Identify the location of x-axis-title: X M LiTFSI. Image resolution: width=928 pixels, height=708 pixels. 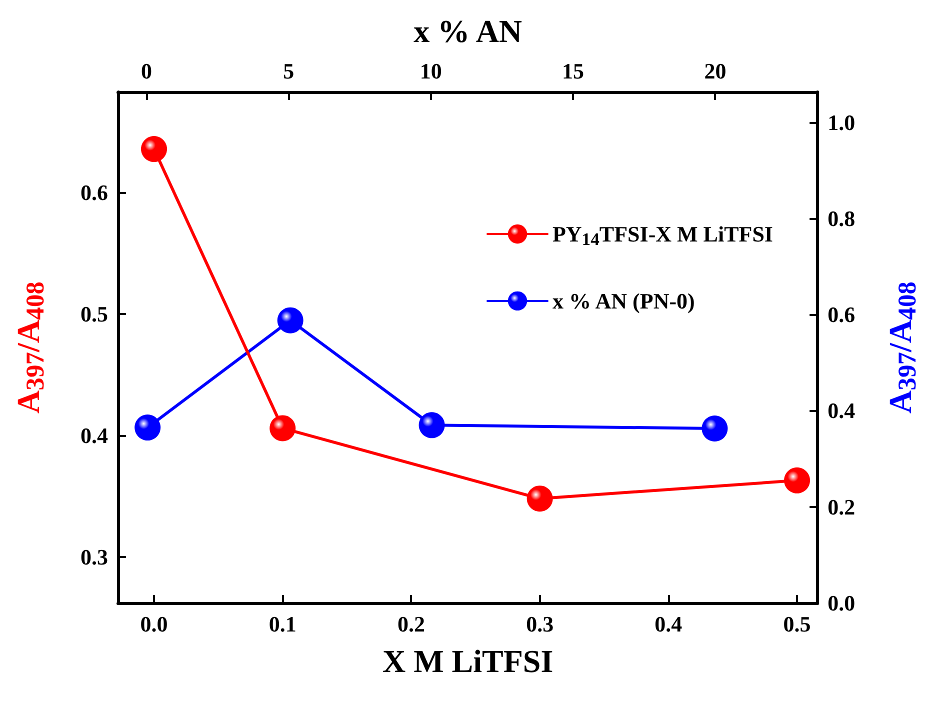
(468, 661).